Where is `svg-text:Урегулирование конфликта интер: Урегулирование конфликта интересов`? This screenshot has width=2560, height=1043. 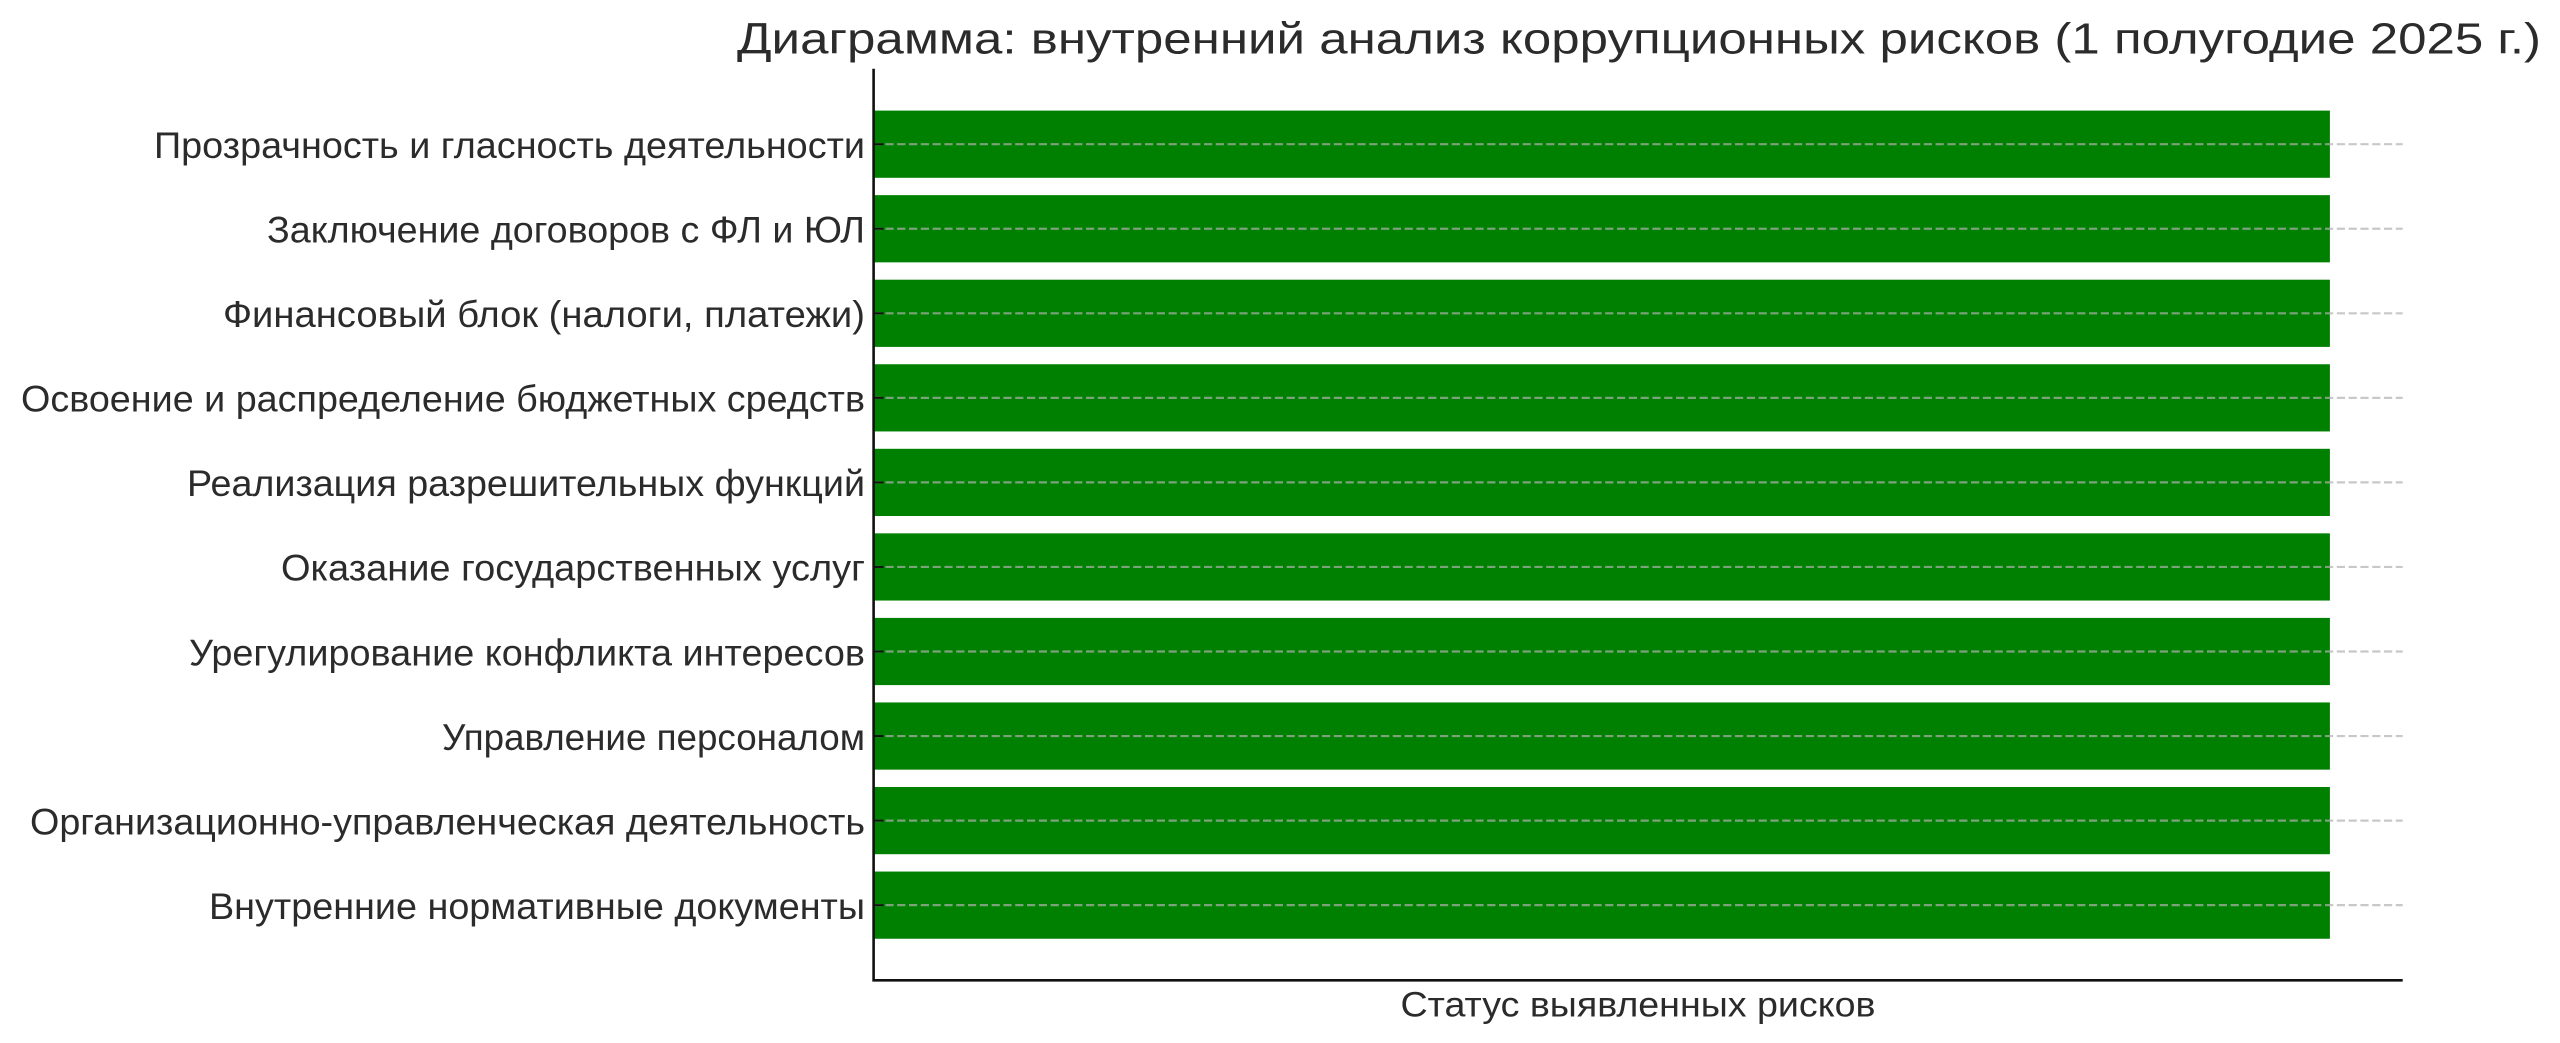
svg-text:Урегулирование конфликта интер: Урегулирование конфликта интересов is located at coordinates (527, 652).